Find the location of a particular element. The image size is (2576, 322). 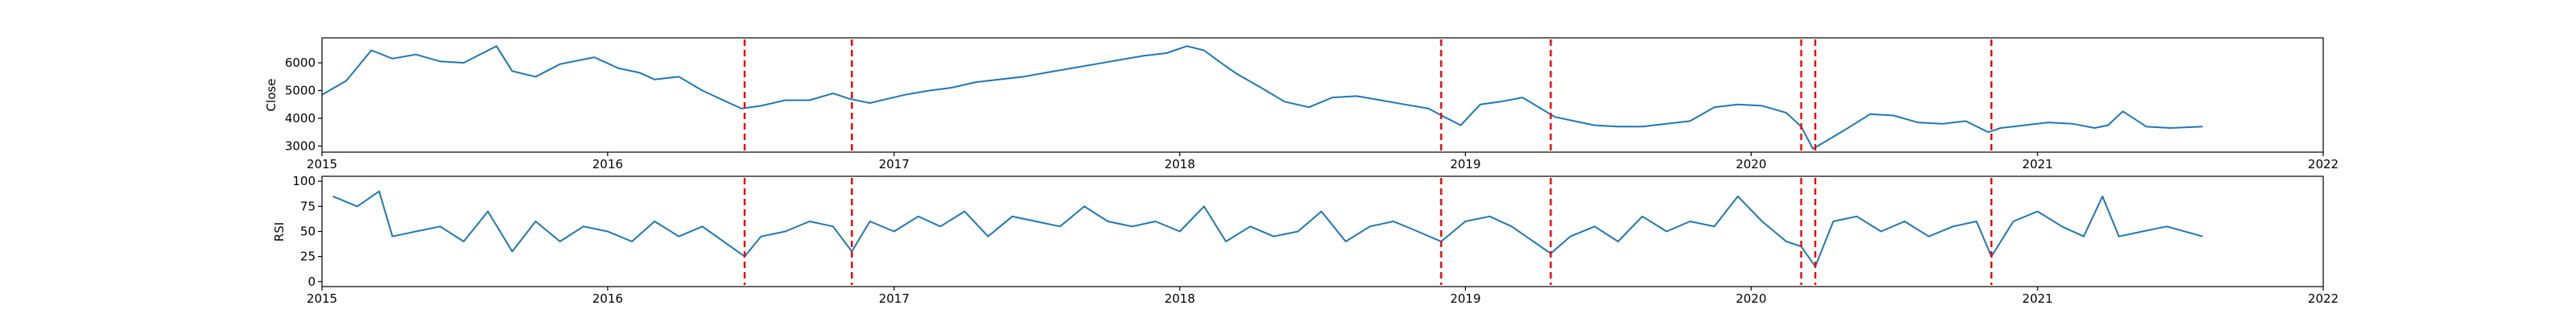

y-tick-label: 5000 is located at coordinates (300, 90).